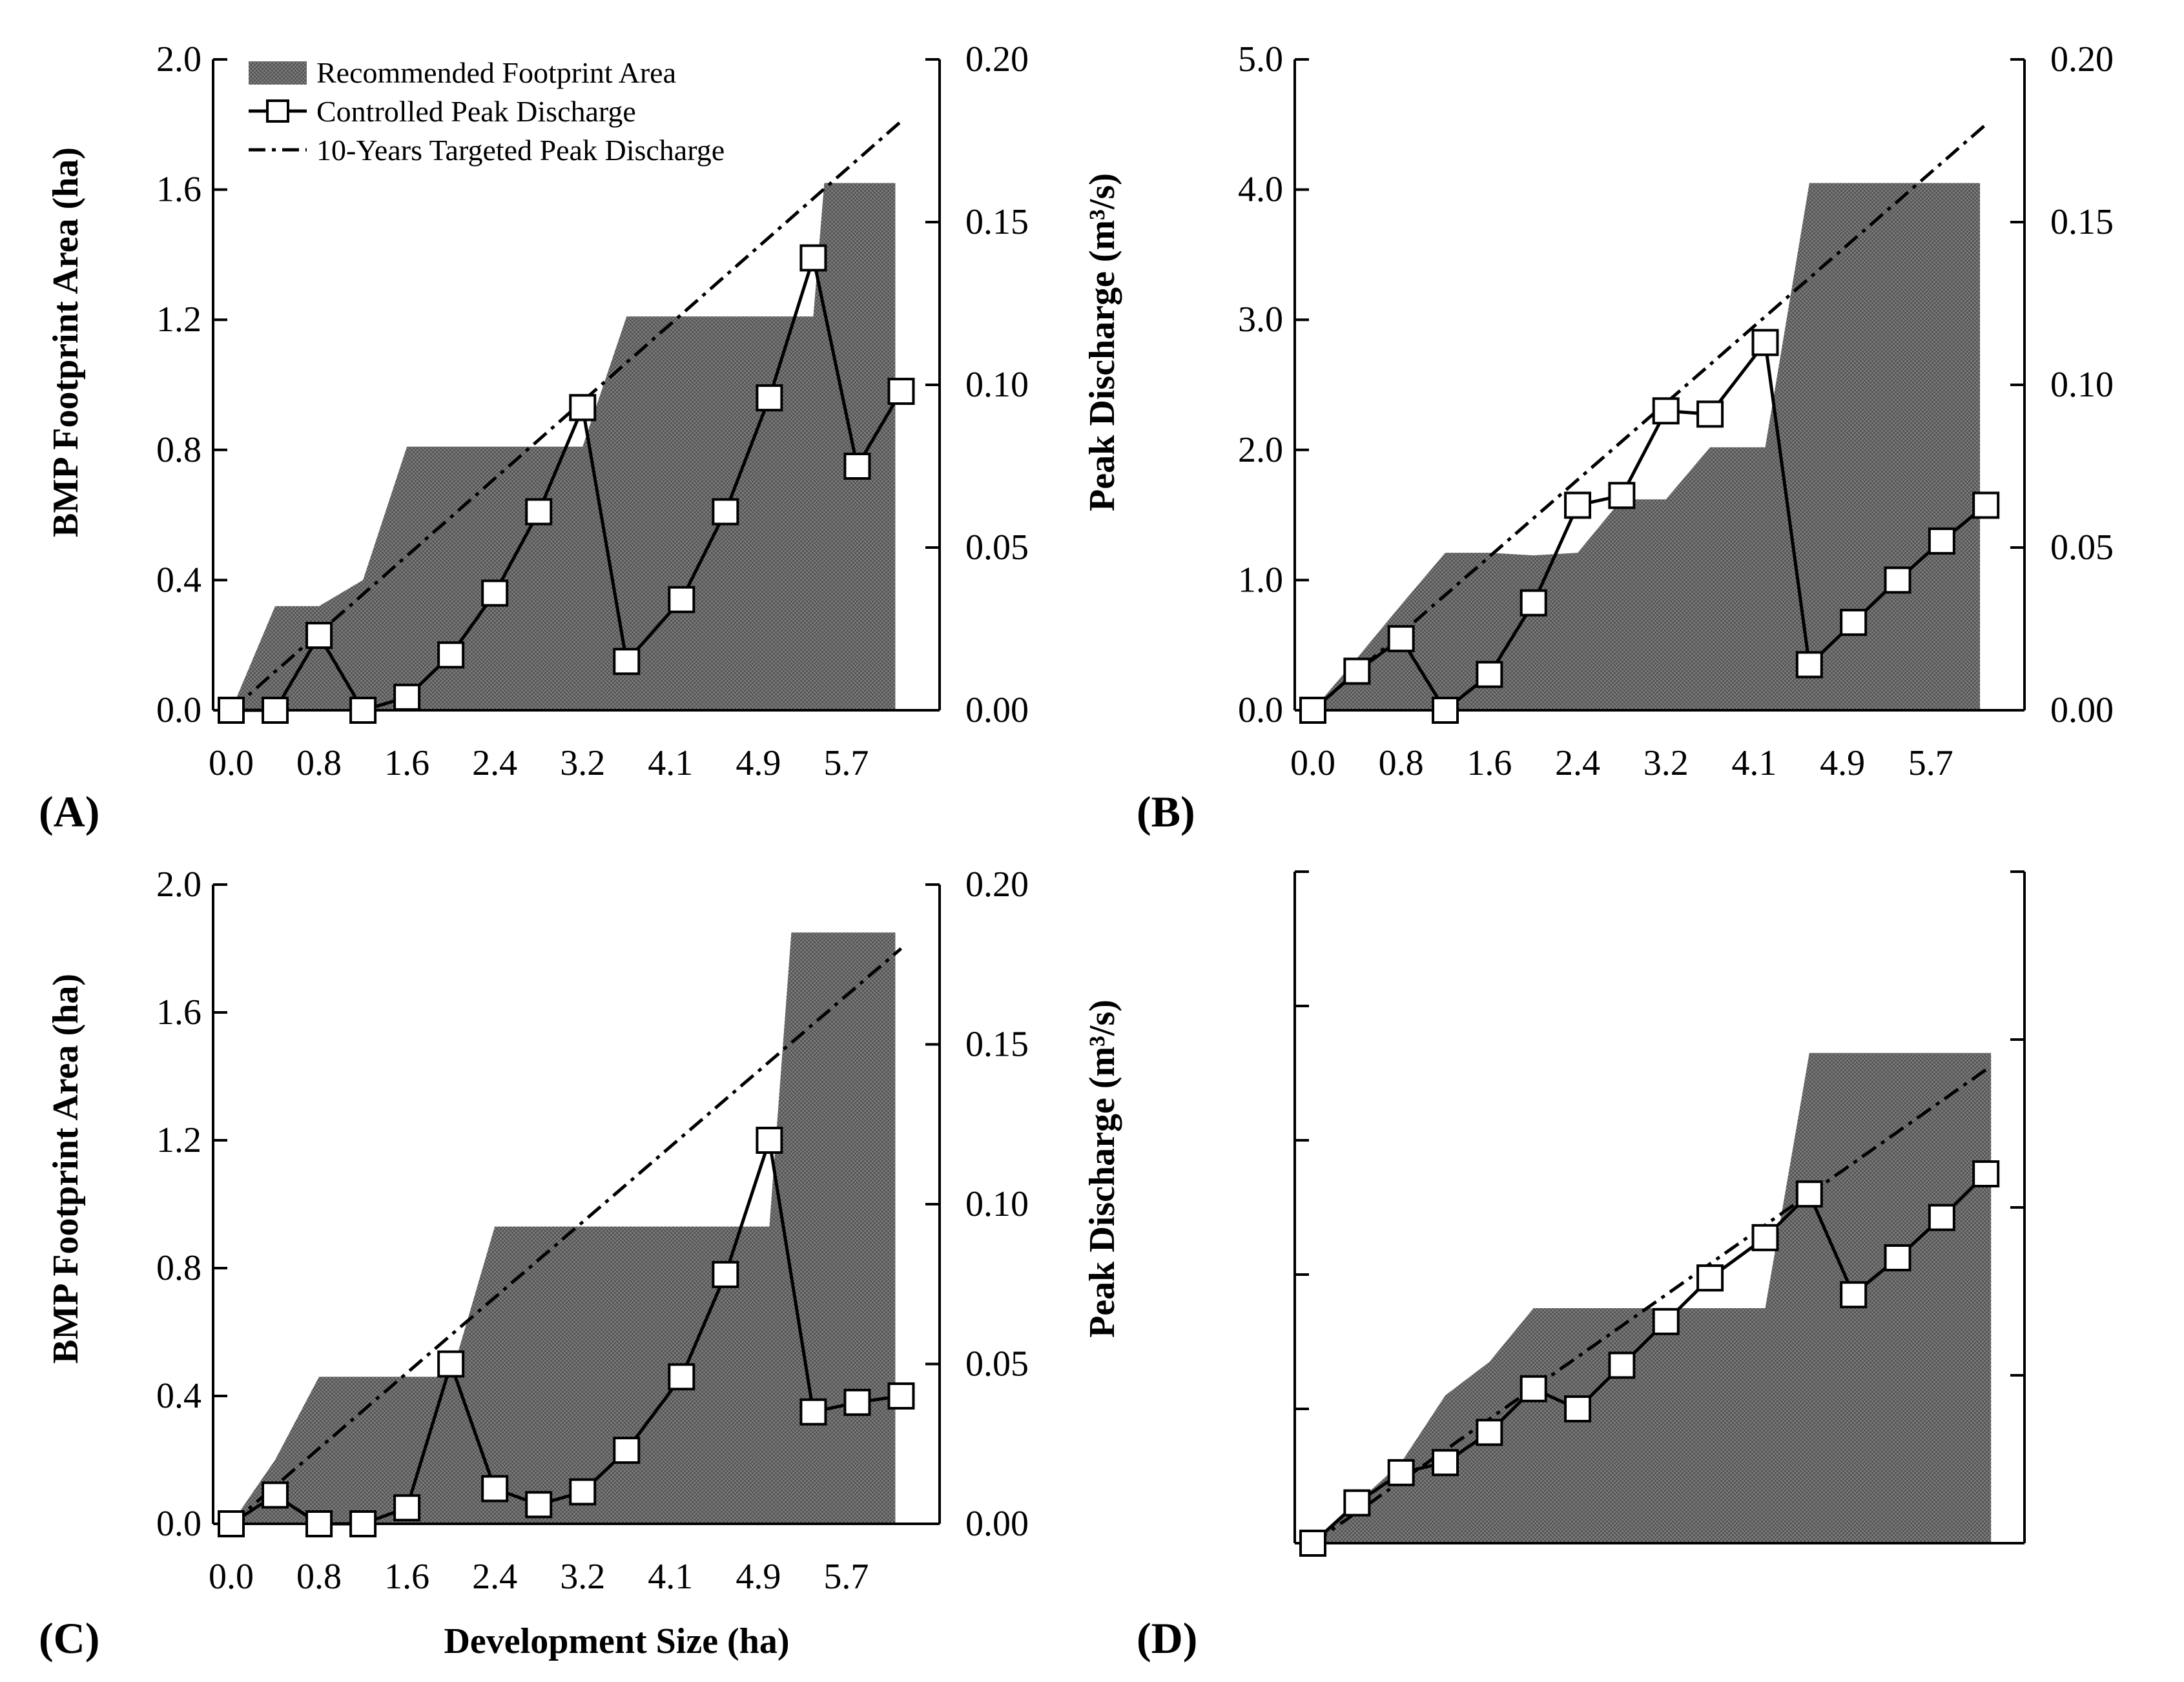  I want to click on panel-a-left-tick-label: 0.0, so click(178, 710).